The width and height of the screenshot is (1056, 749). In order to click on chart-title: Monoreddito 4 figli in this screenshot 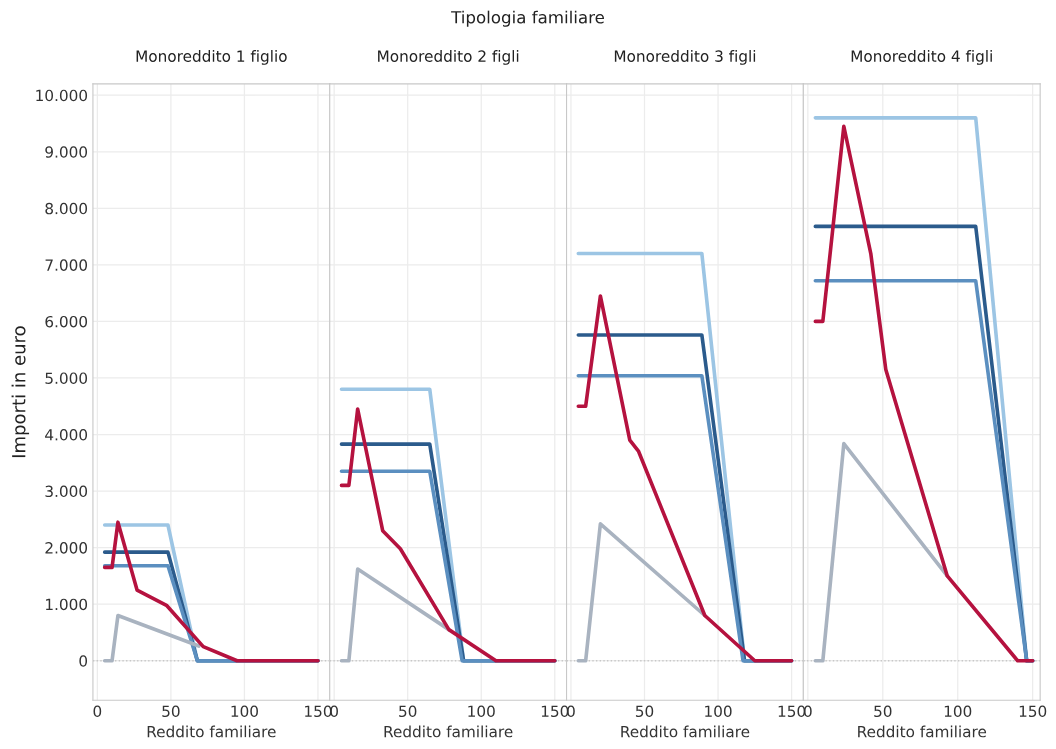, I will do `click(921, 57)`.